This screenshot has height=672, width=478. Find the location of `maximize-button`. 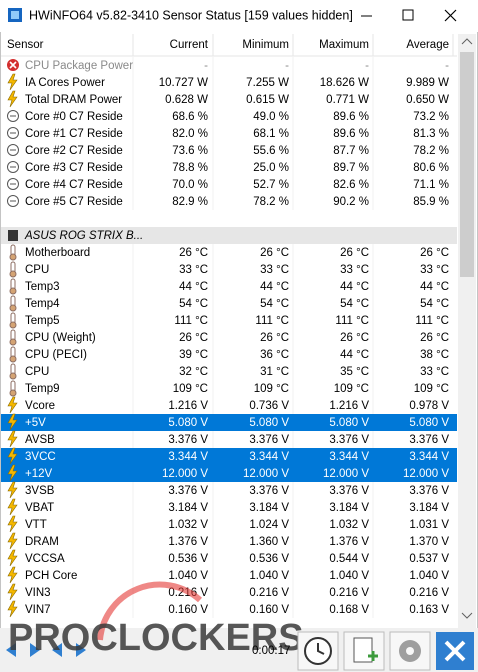

maximize-button is located at coordinates (408, 15).